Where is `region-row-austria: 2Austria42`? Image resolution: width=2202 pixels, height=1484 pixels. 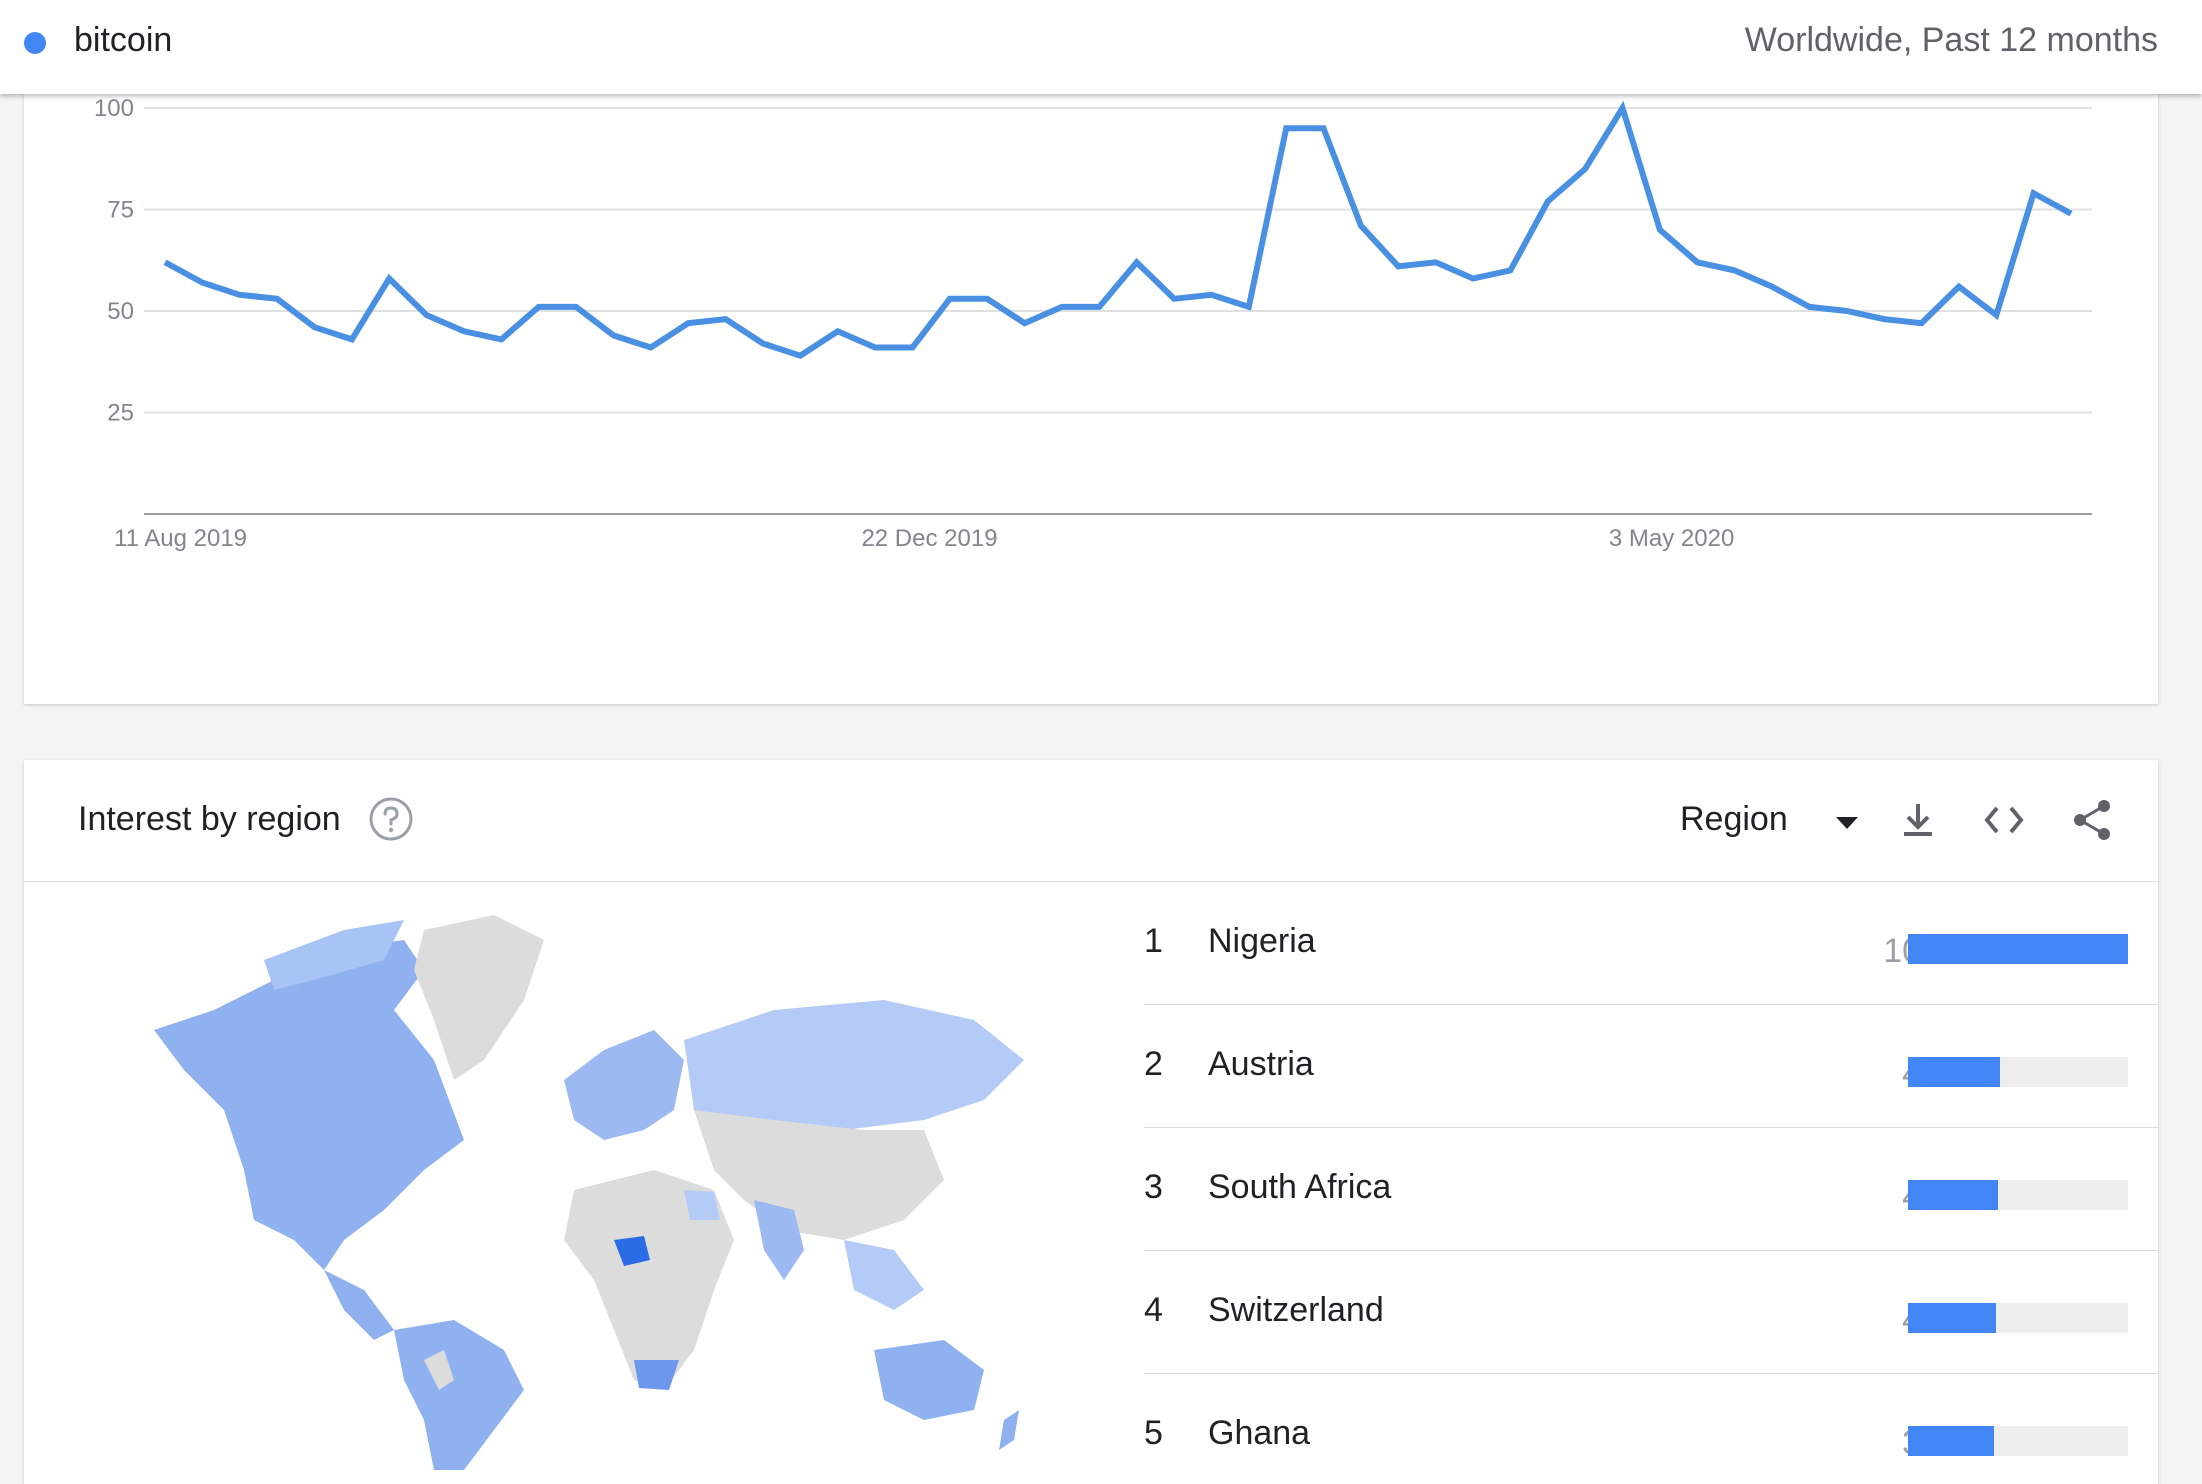
region-row-austria: 2Austria42 is located at coordinates (1651, 1066).